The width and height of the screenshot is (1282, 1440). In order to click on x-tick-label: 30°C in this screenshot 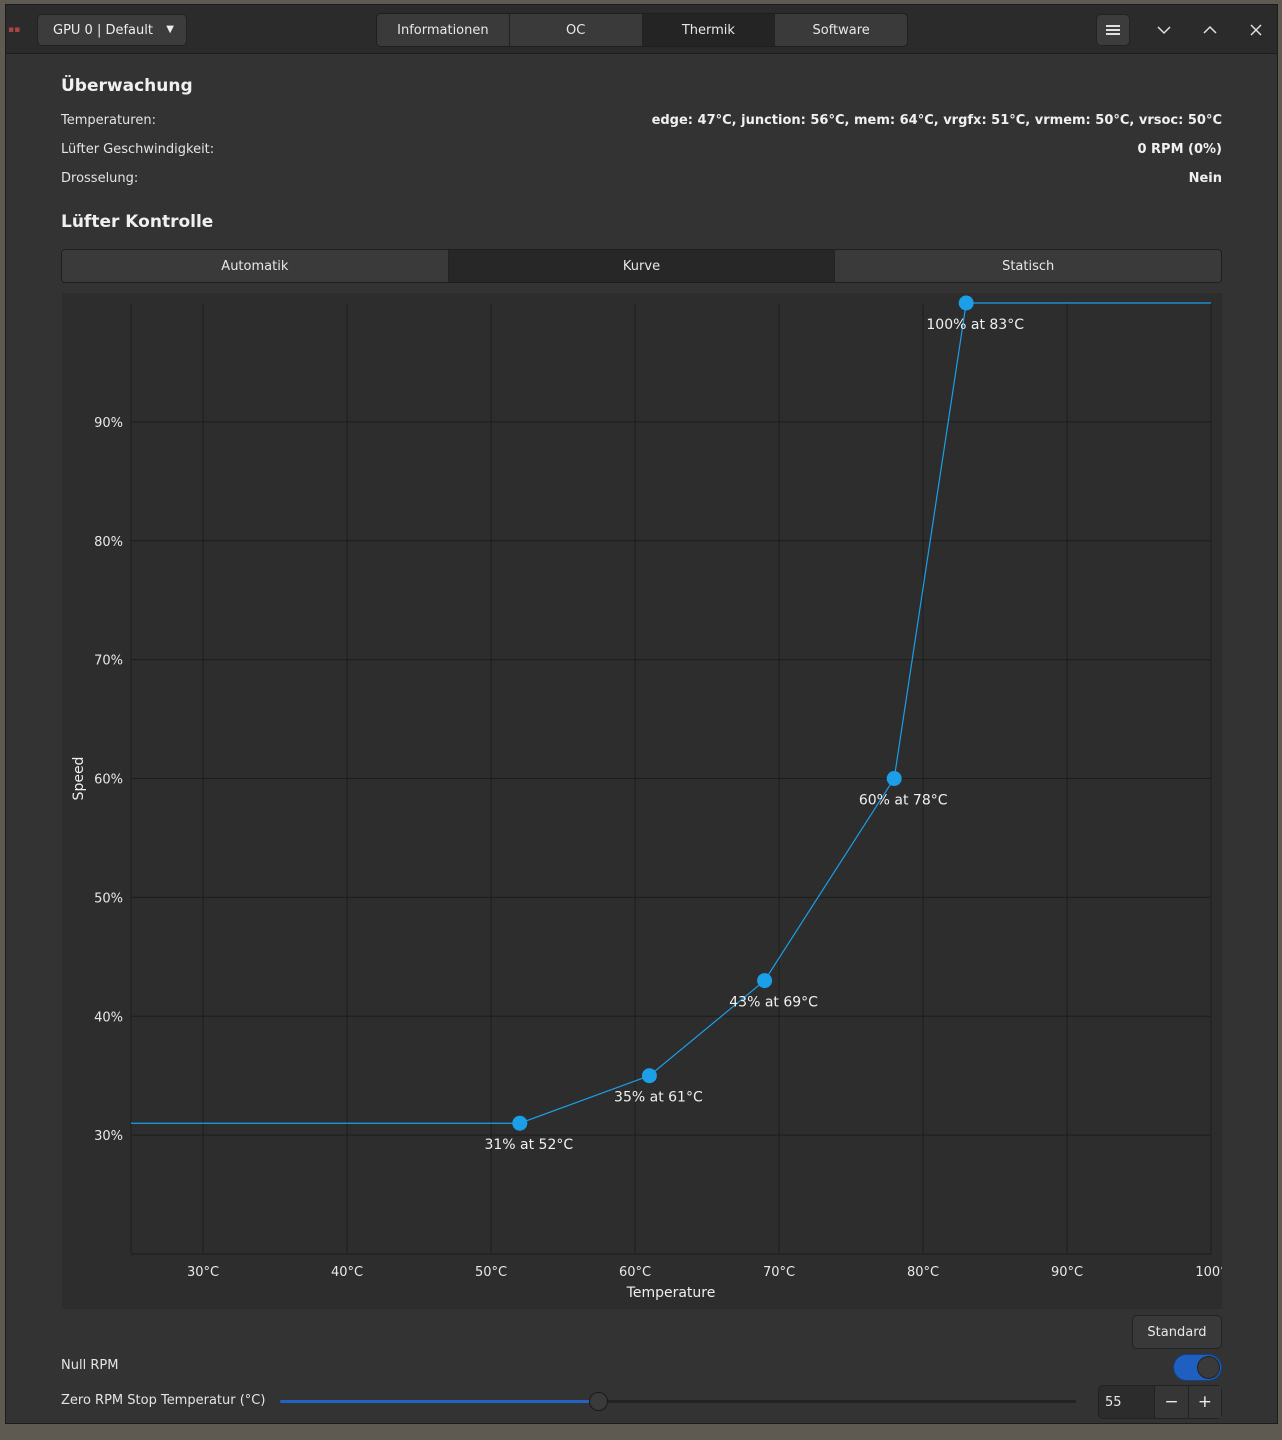, I will do `click(203, 1272)`.